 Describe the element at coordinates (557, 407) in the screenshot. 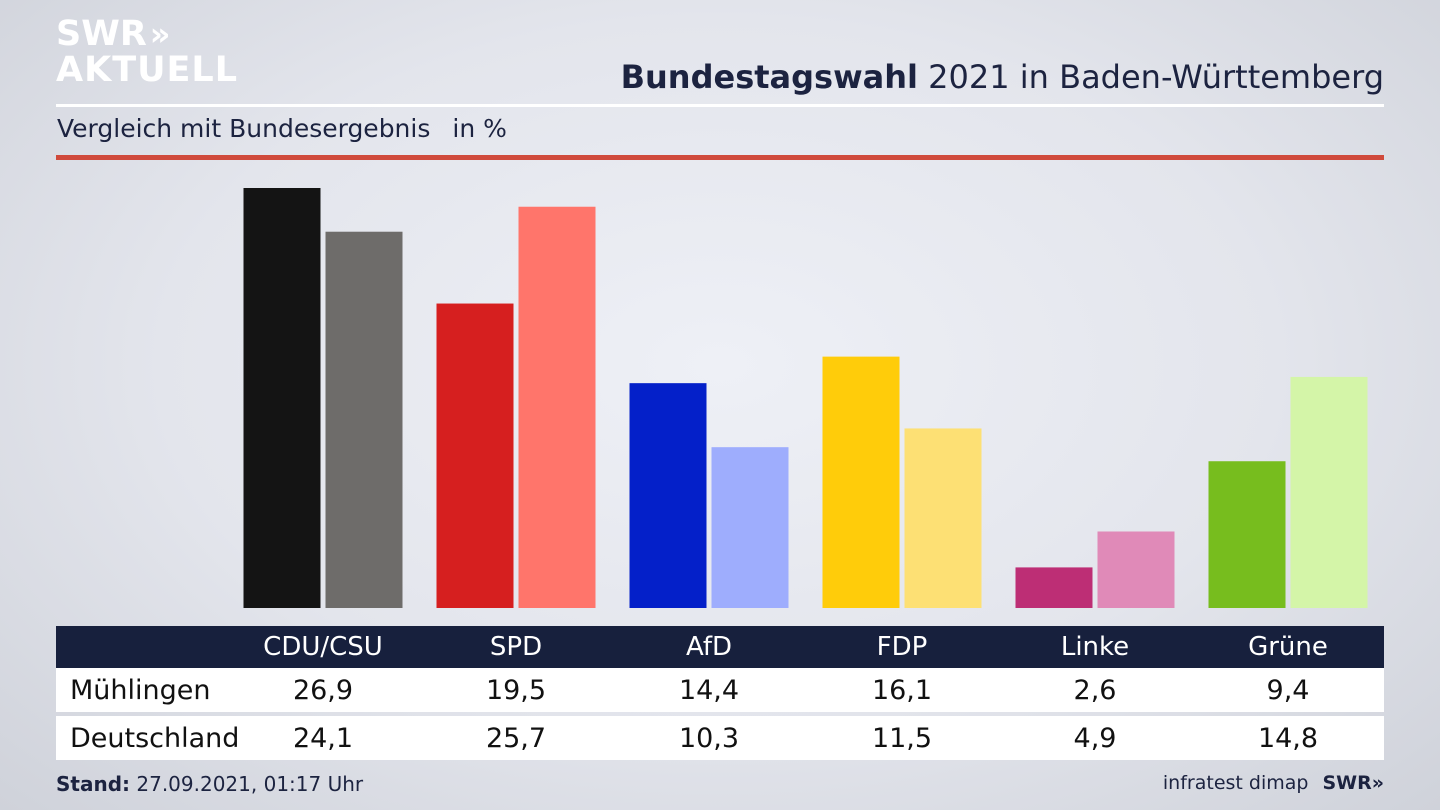

I see `bar-spd-national` at that location.